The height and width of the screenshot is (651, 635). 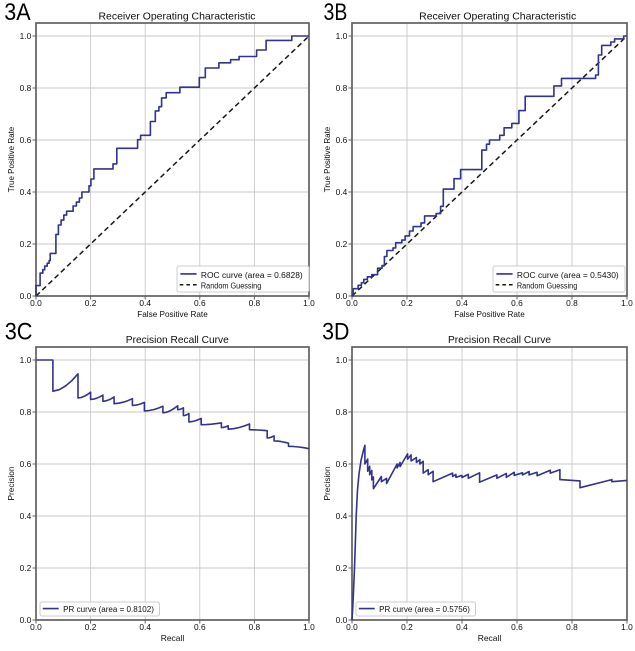 What do you see at coordinates (424, 609) in the screenshot?
I see `svg-text: PR curve (area = 0.5756)` at bounding box center [424, 609].